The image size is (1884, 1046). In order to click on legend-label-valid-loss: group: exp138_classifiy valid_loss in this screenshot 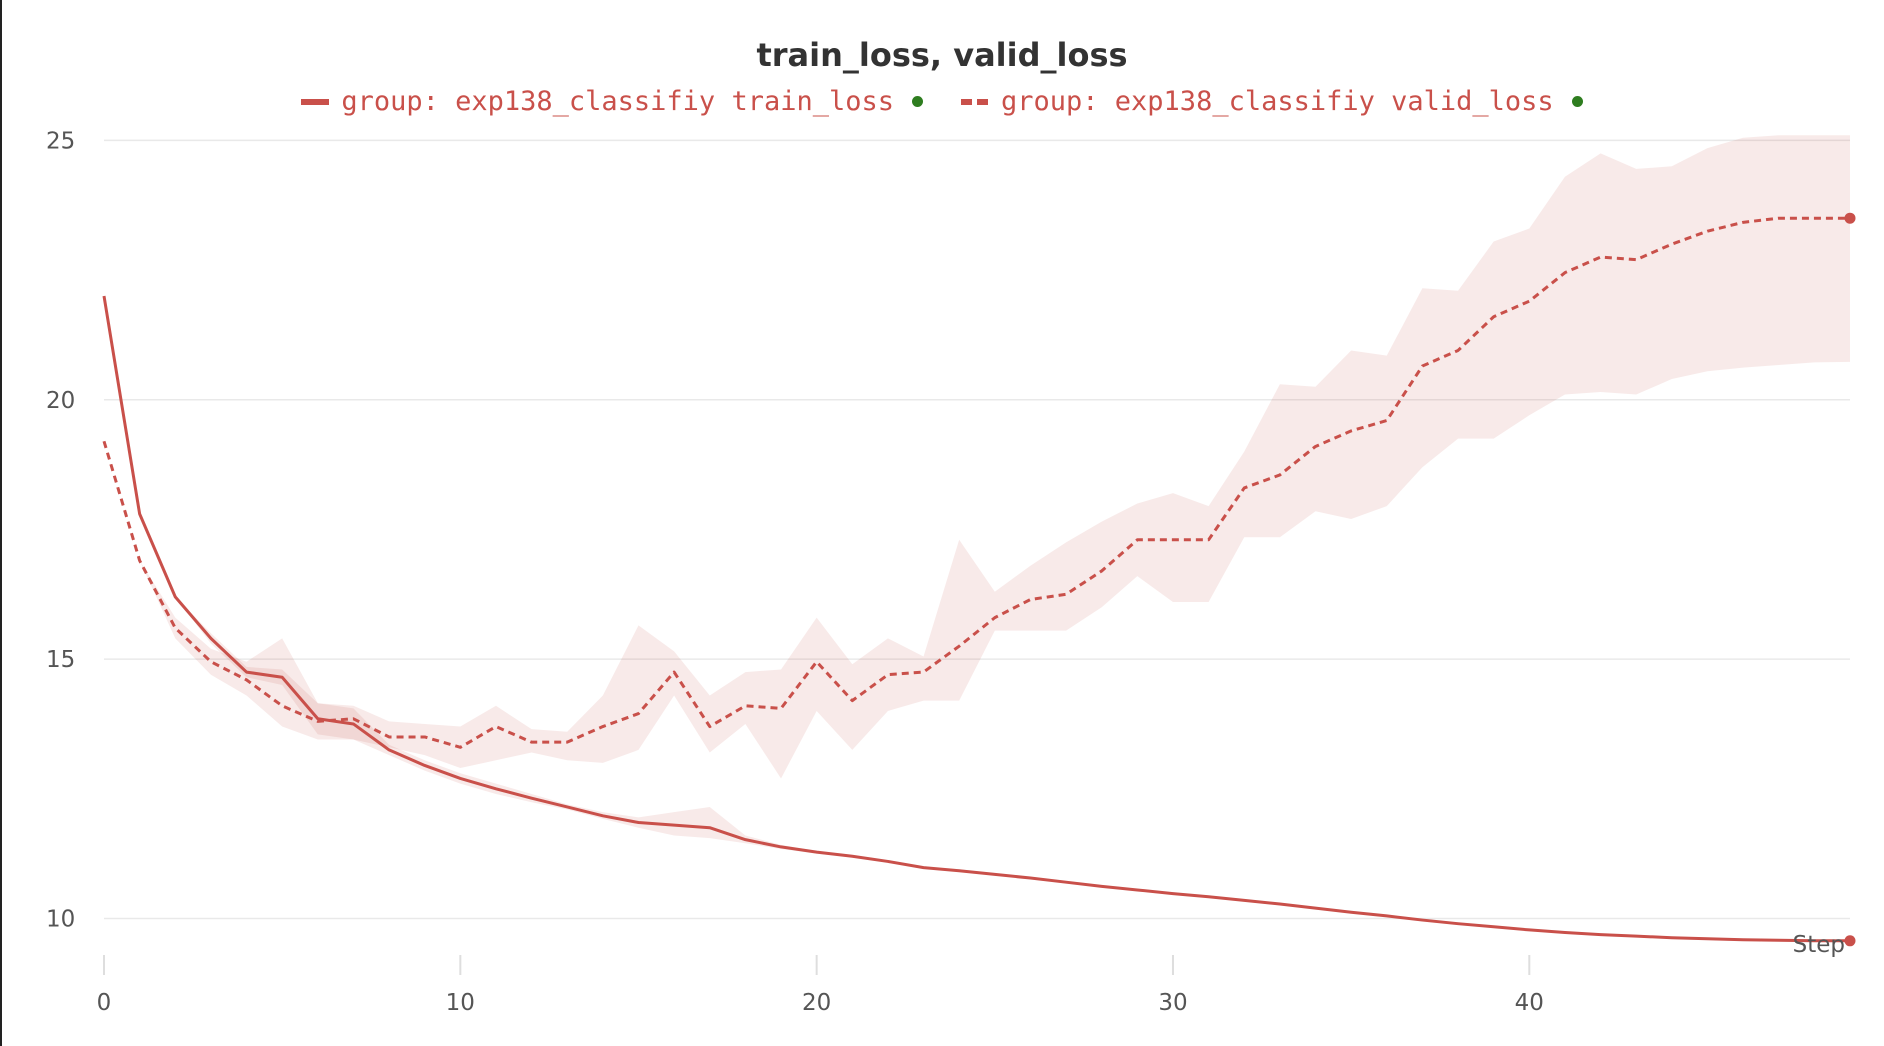, I will do `click(1277, 101)`.